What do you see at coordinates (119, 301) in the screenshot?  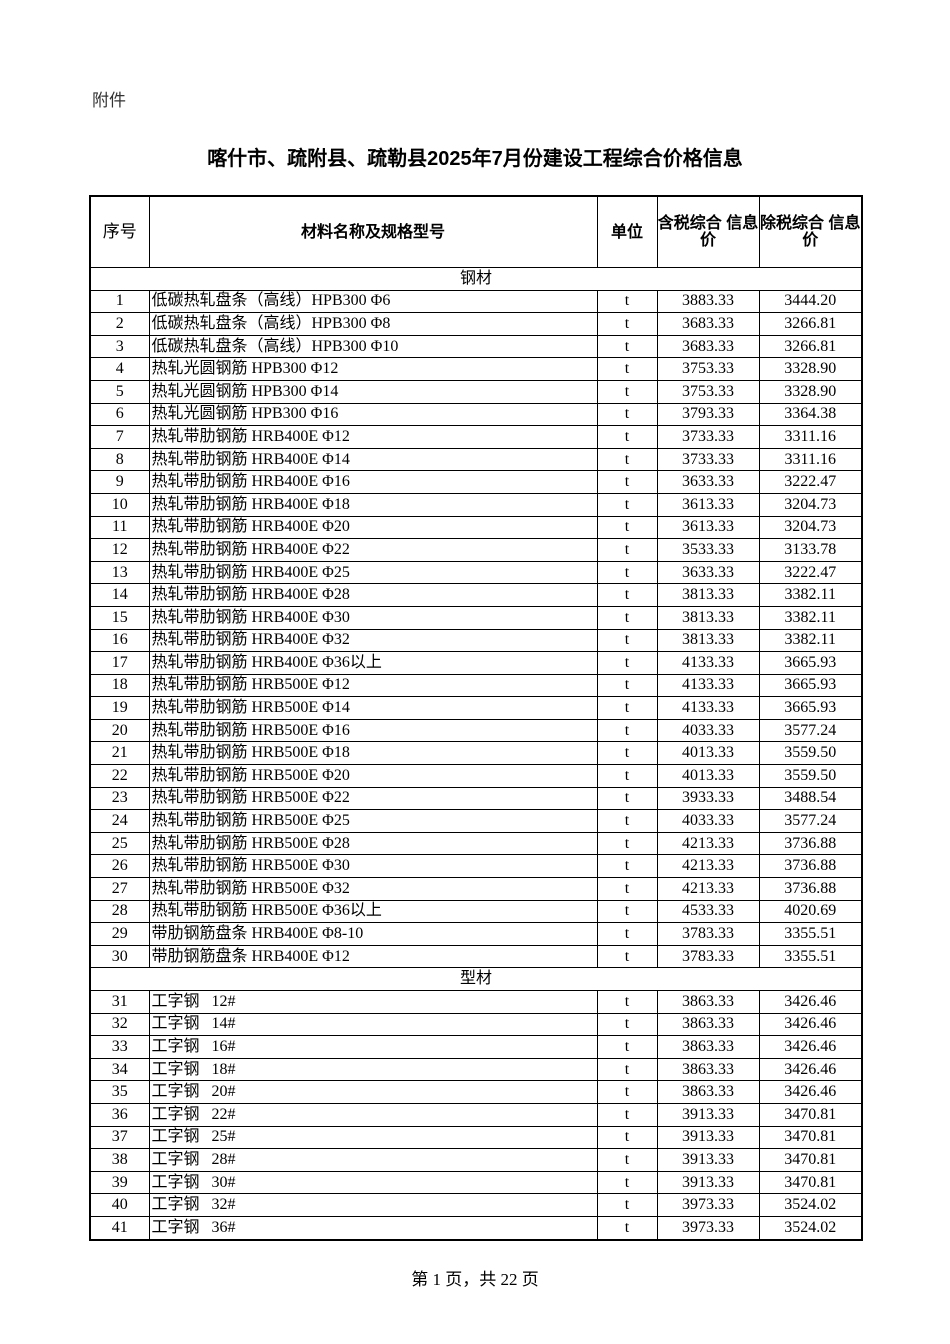 I see `cell-seq: 1` at bounding box center [119, 301].